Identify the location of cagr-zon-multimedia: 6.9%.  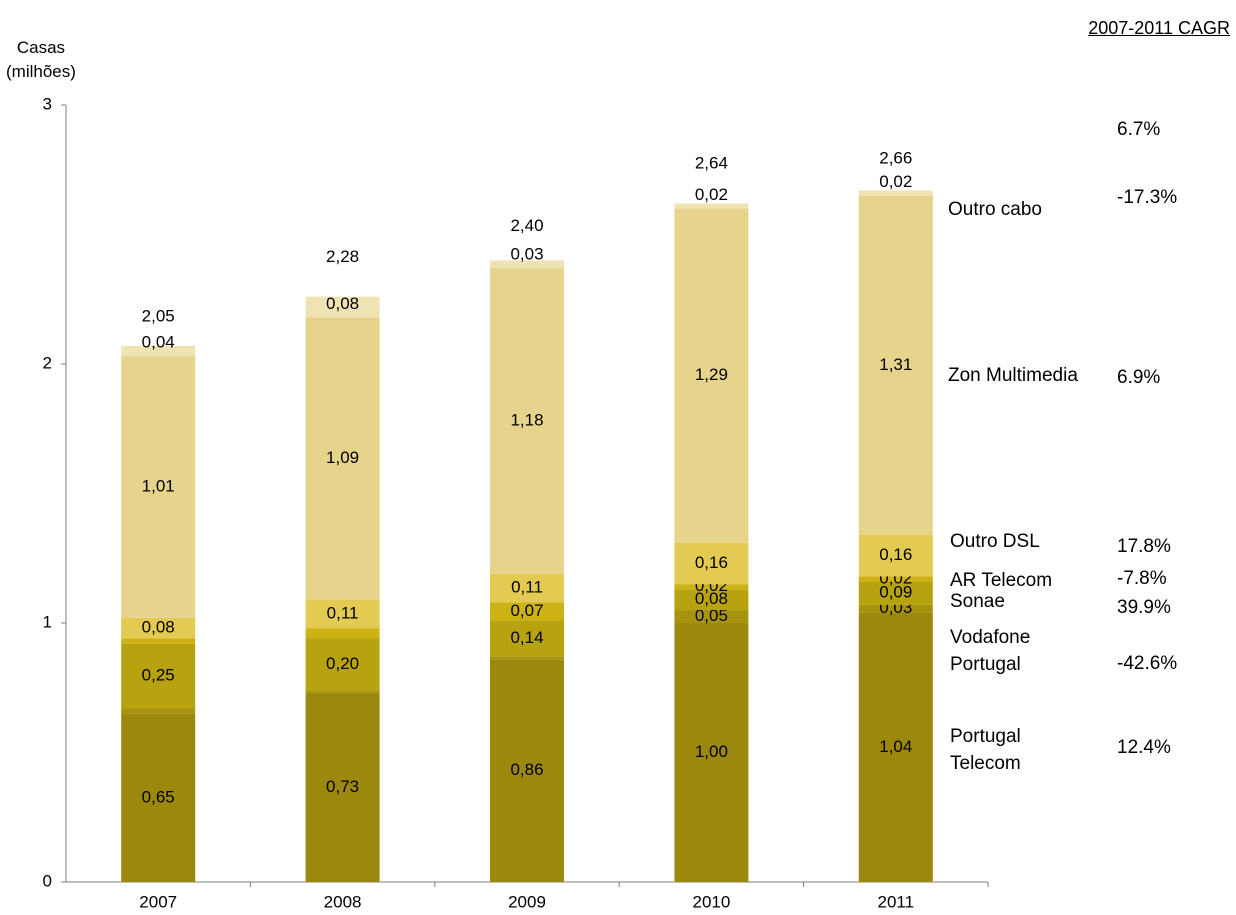
(1139, 377).